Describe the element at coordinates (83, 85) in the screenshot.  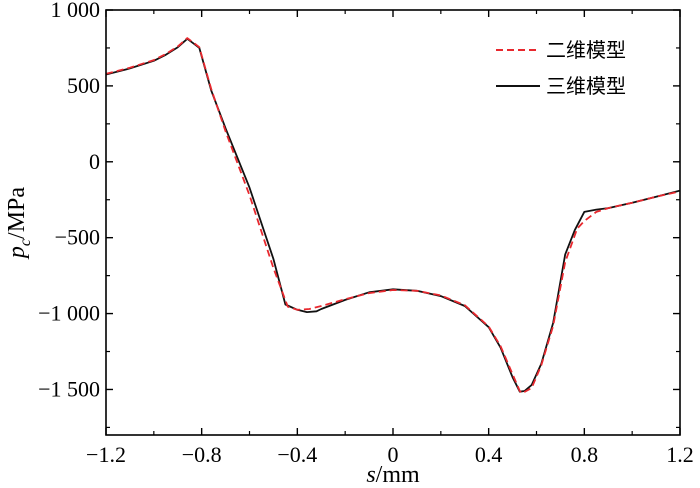
I see `y-tick-label: 500` at that location.